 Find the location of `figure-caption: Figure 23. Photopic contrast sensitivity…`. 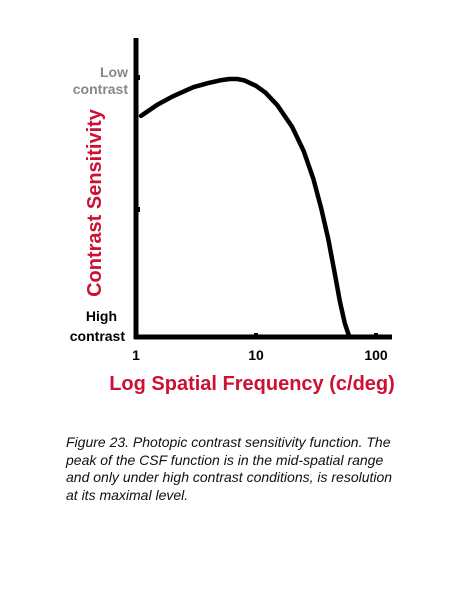

figure-caption: Figure 23. Photopic contrast sensitivity… is located at coordinates (229, 468).